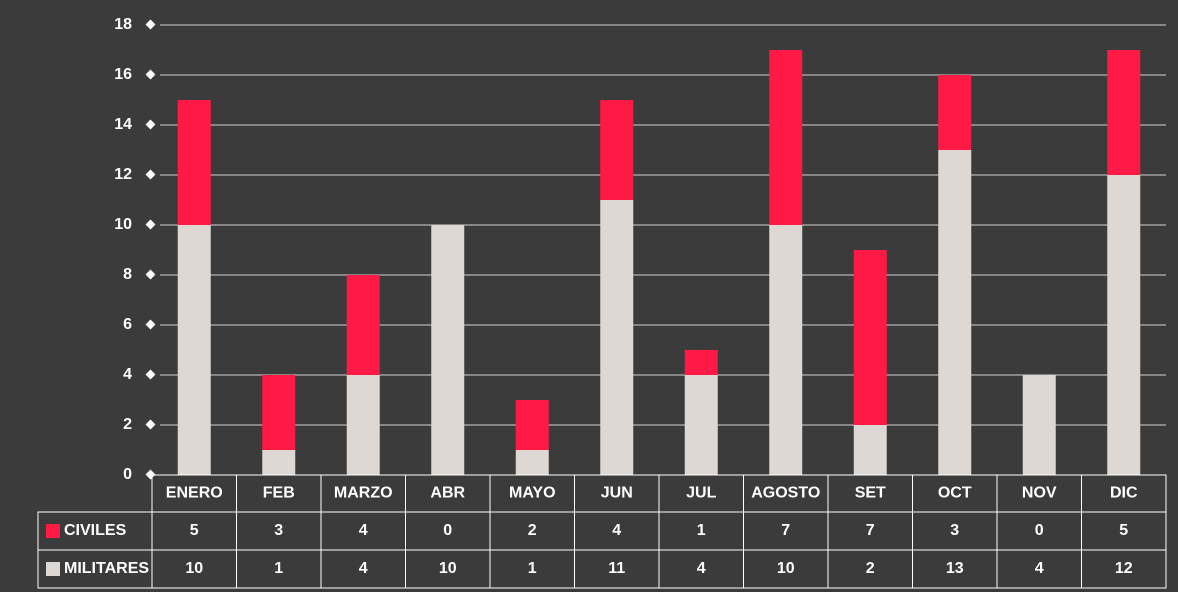 The image size is (1178, 592). What do you see at coordinates (279, 493) in the screenshot?
I see `x-tick-label: FEB` at bounding box center [279, 493].